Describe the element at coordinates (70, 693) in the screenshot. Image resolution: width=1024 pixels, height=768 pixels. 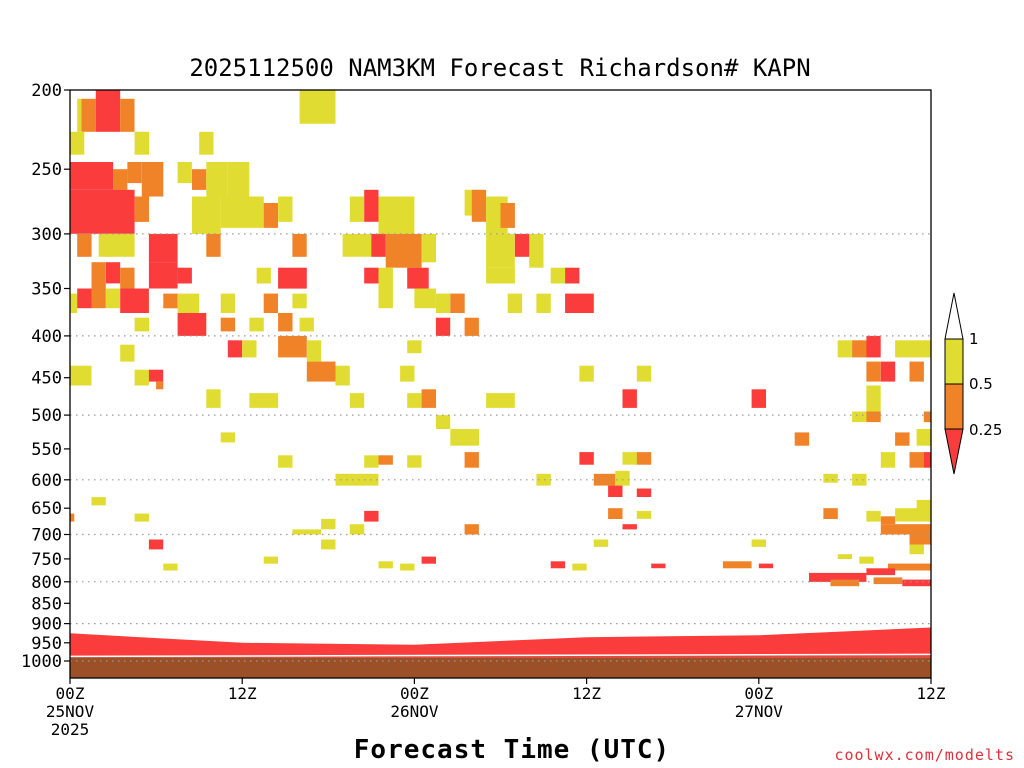
I see `x-tick-label-0-0: 00Z` at that location.